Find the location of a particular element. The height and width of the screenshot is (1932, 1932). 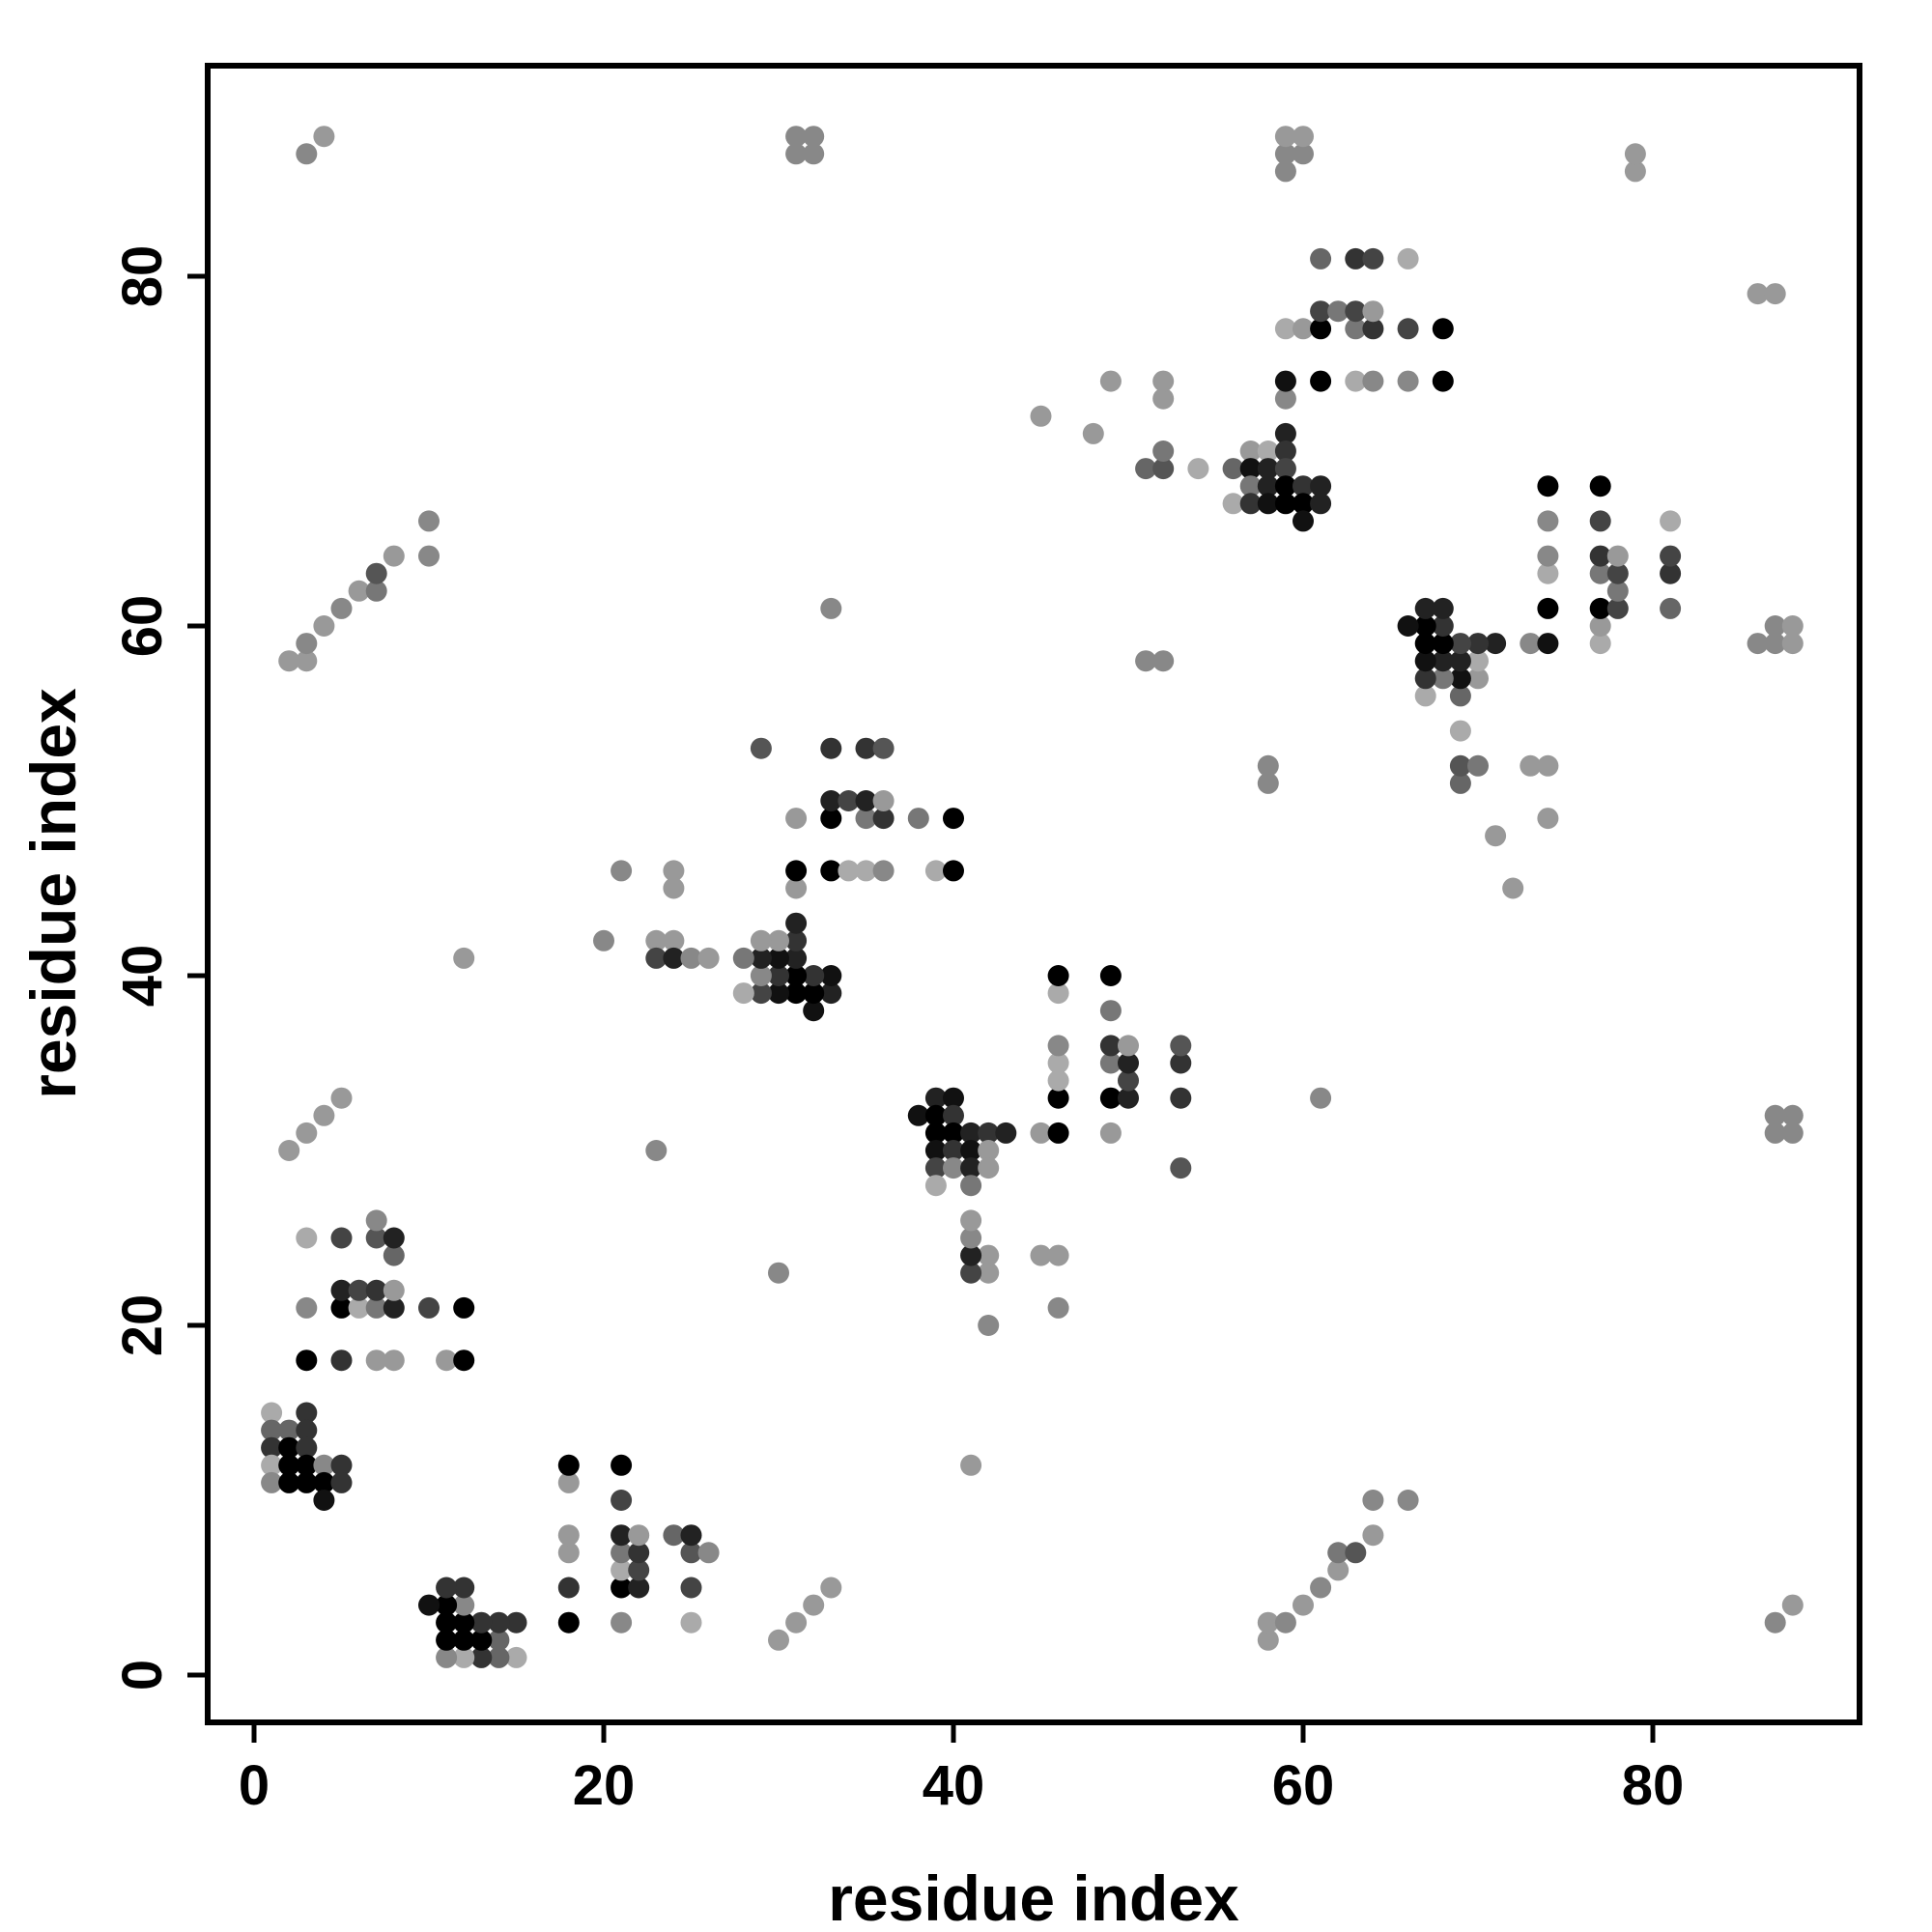

x-axis-title: residue index is located at coordinates (1033, 1897).